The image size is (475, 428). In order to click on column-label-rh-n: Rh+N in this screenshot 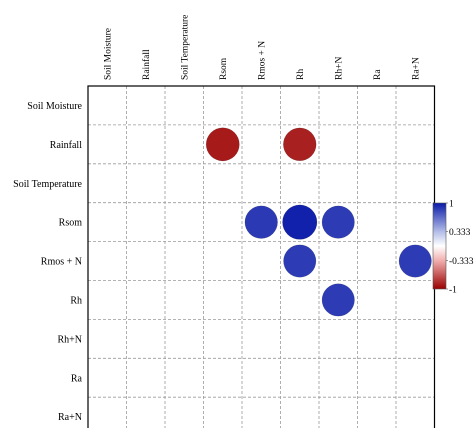, I will do `click(339, 68)`.